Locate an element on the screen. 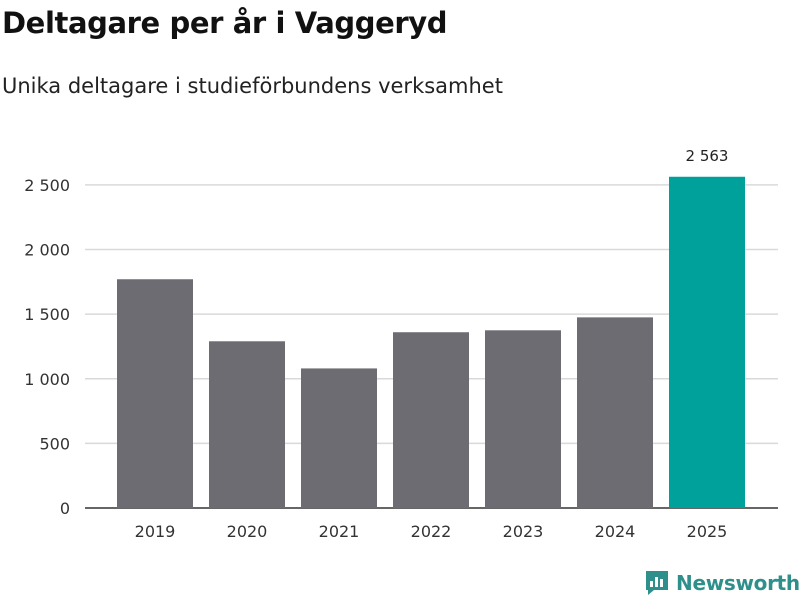 This screenshot has height=600, width=800. x-tick-label: 2020 is located at coordinates (247, 531).